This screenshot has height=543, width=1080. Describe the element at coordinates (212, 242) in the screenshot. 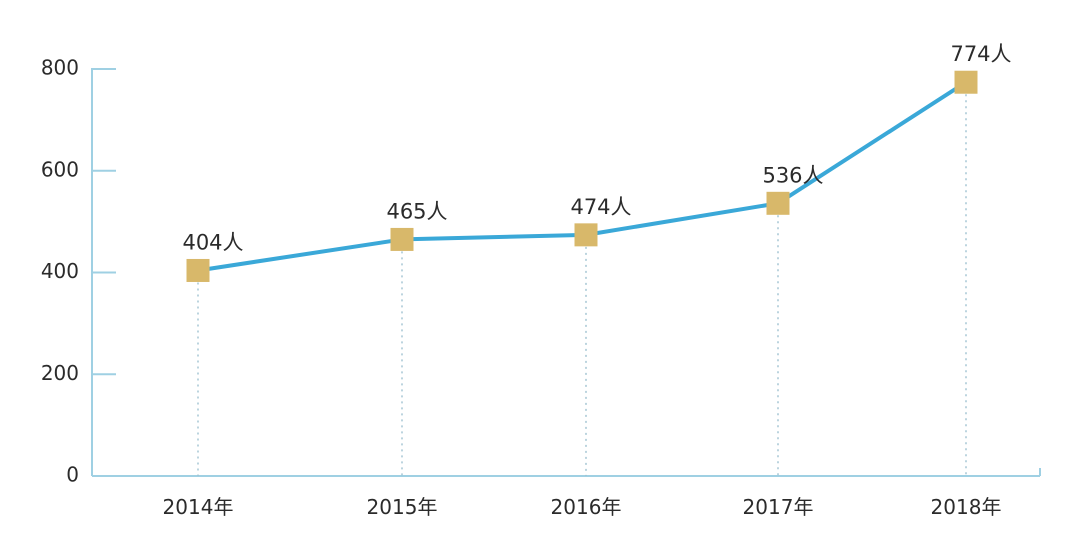

I see `data-label: 404人` at that location.